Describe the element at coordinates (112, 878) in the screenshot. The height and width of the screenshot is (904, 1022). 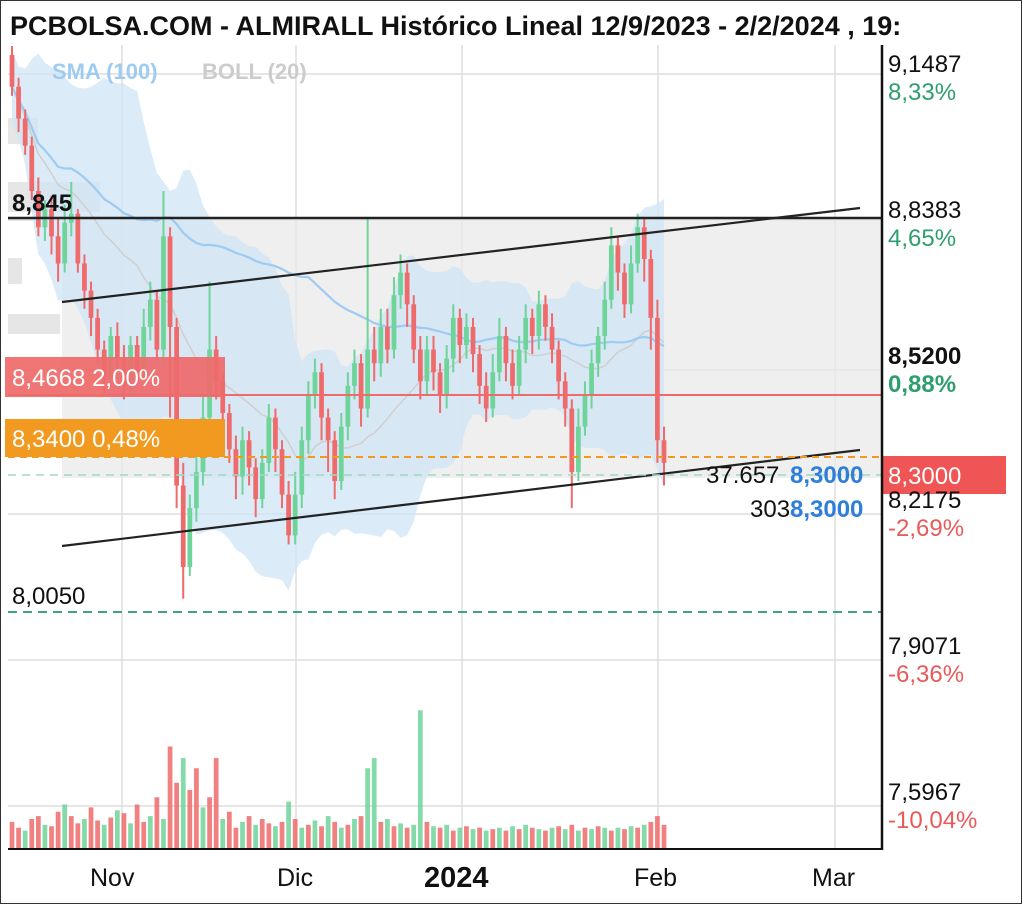
I see `x-tick-nov: Nov` at that location.